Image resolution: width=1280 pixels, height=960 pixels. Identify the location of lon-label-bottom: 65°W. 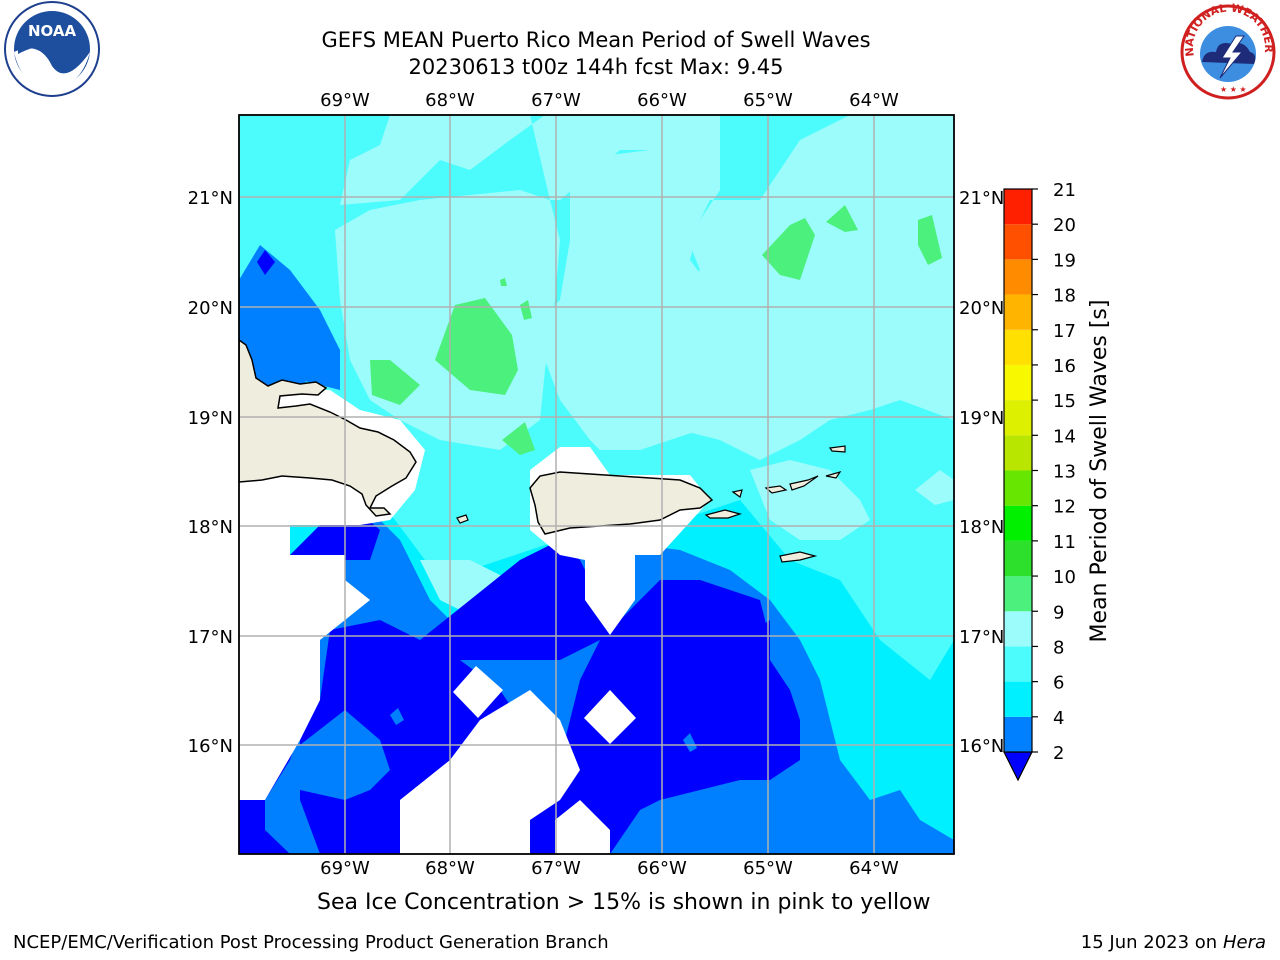
(768, 868).